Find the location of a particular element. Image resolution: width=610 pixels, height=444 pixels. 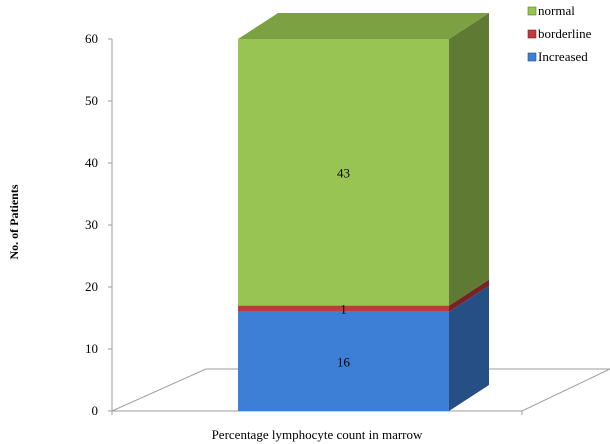

y-tick-label: 60 is located at coordinates (91, 38).